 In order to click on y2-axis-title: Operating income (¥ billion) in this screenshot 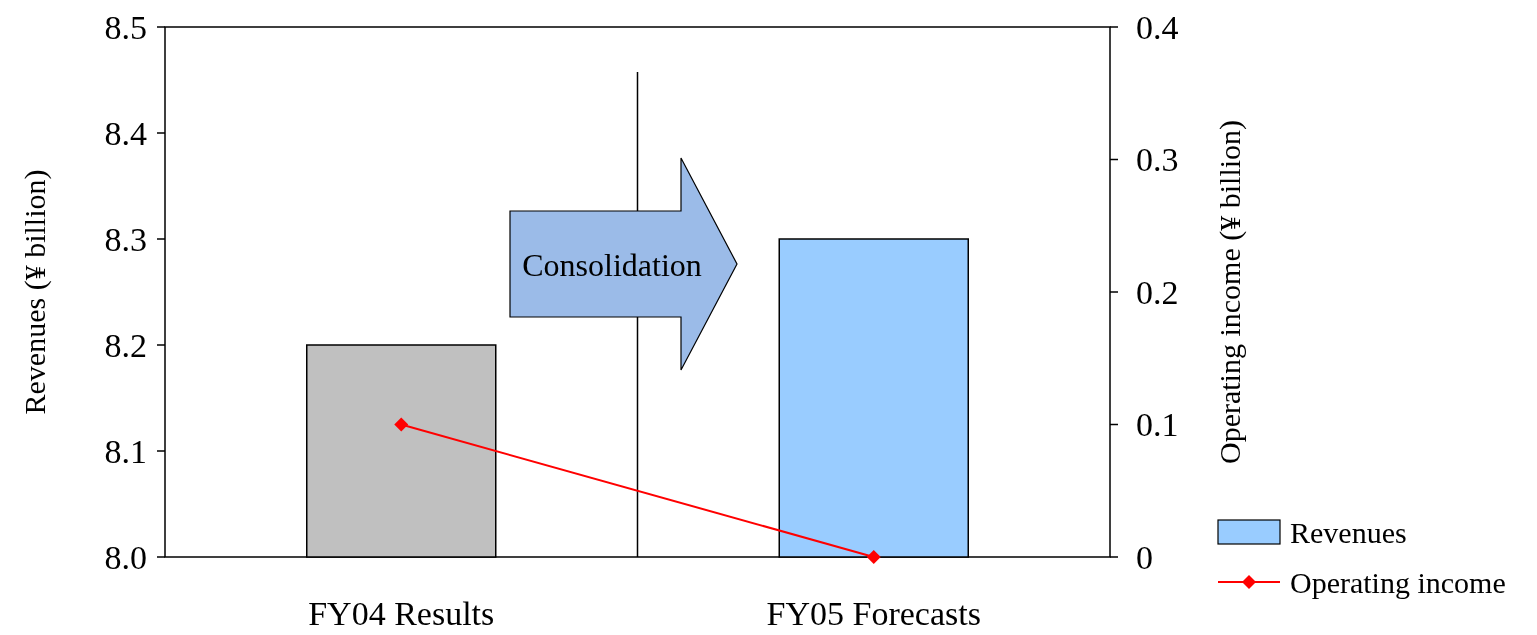, I will do `click(1230, 292)`.